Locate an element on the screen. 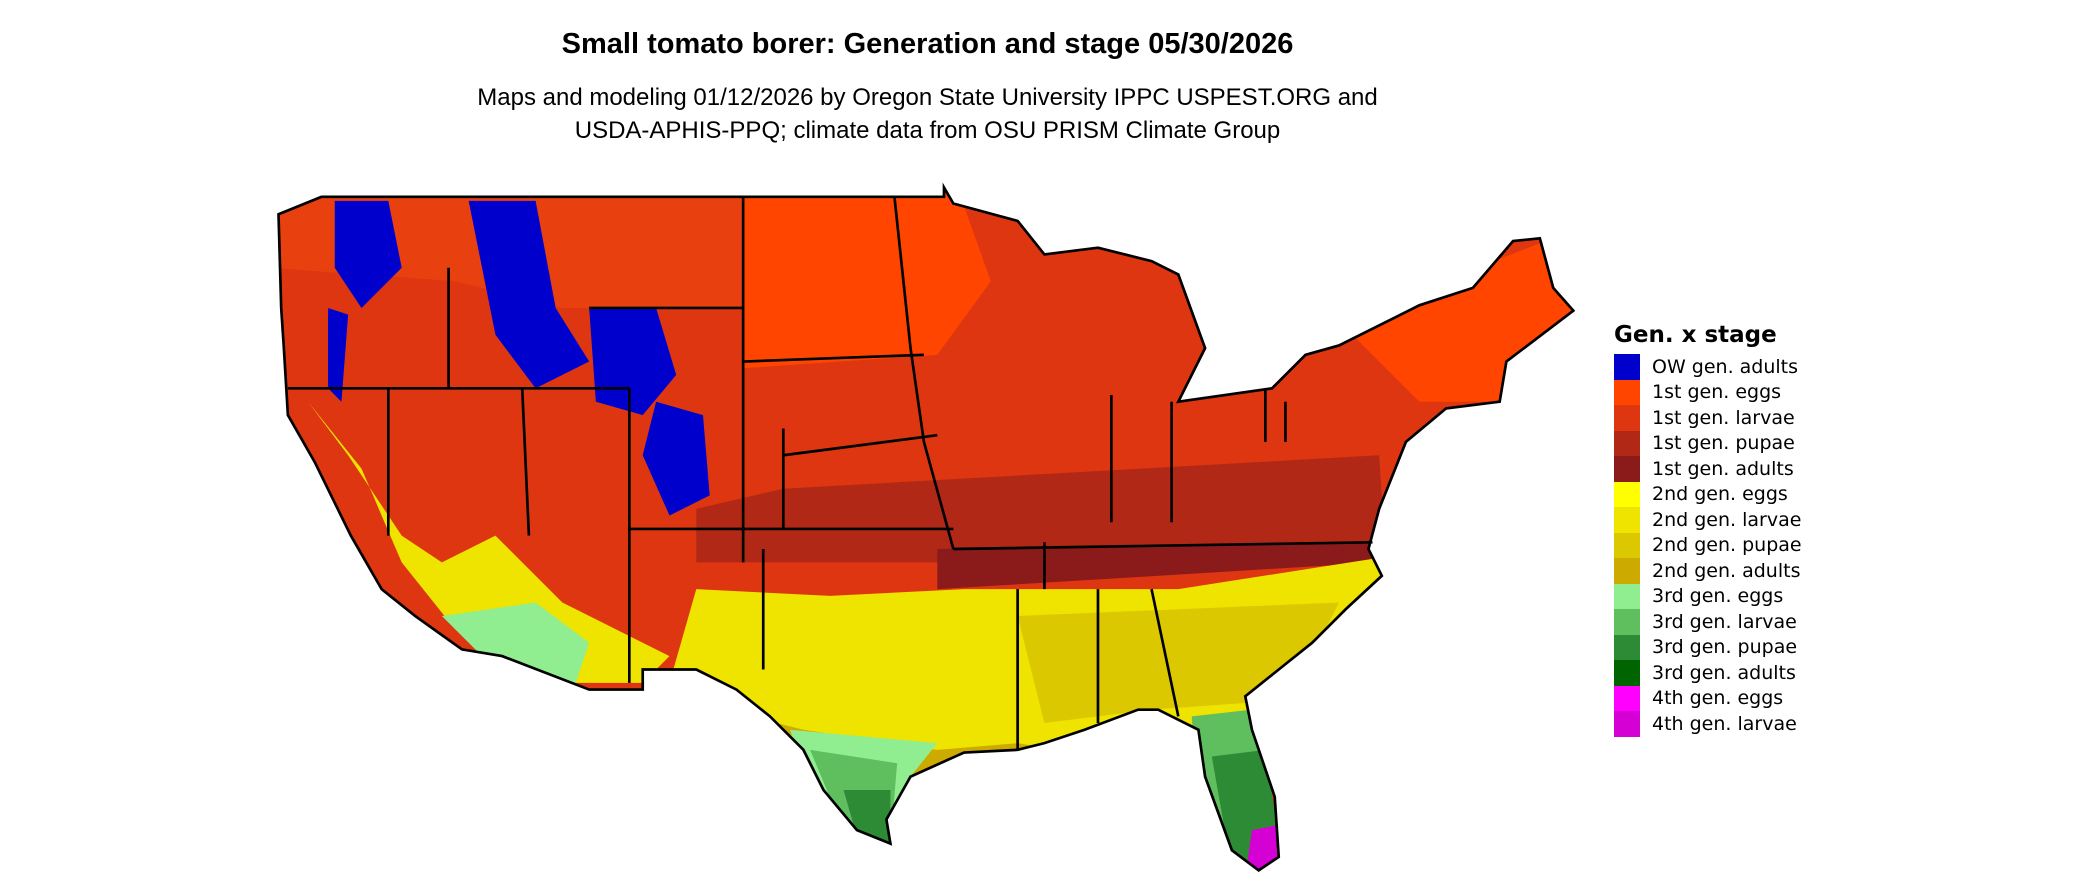 The width and height of the screenshot is (2100, 892). legend-item: 3rd gen. eggs is located at coordinates (1708, 596).